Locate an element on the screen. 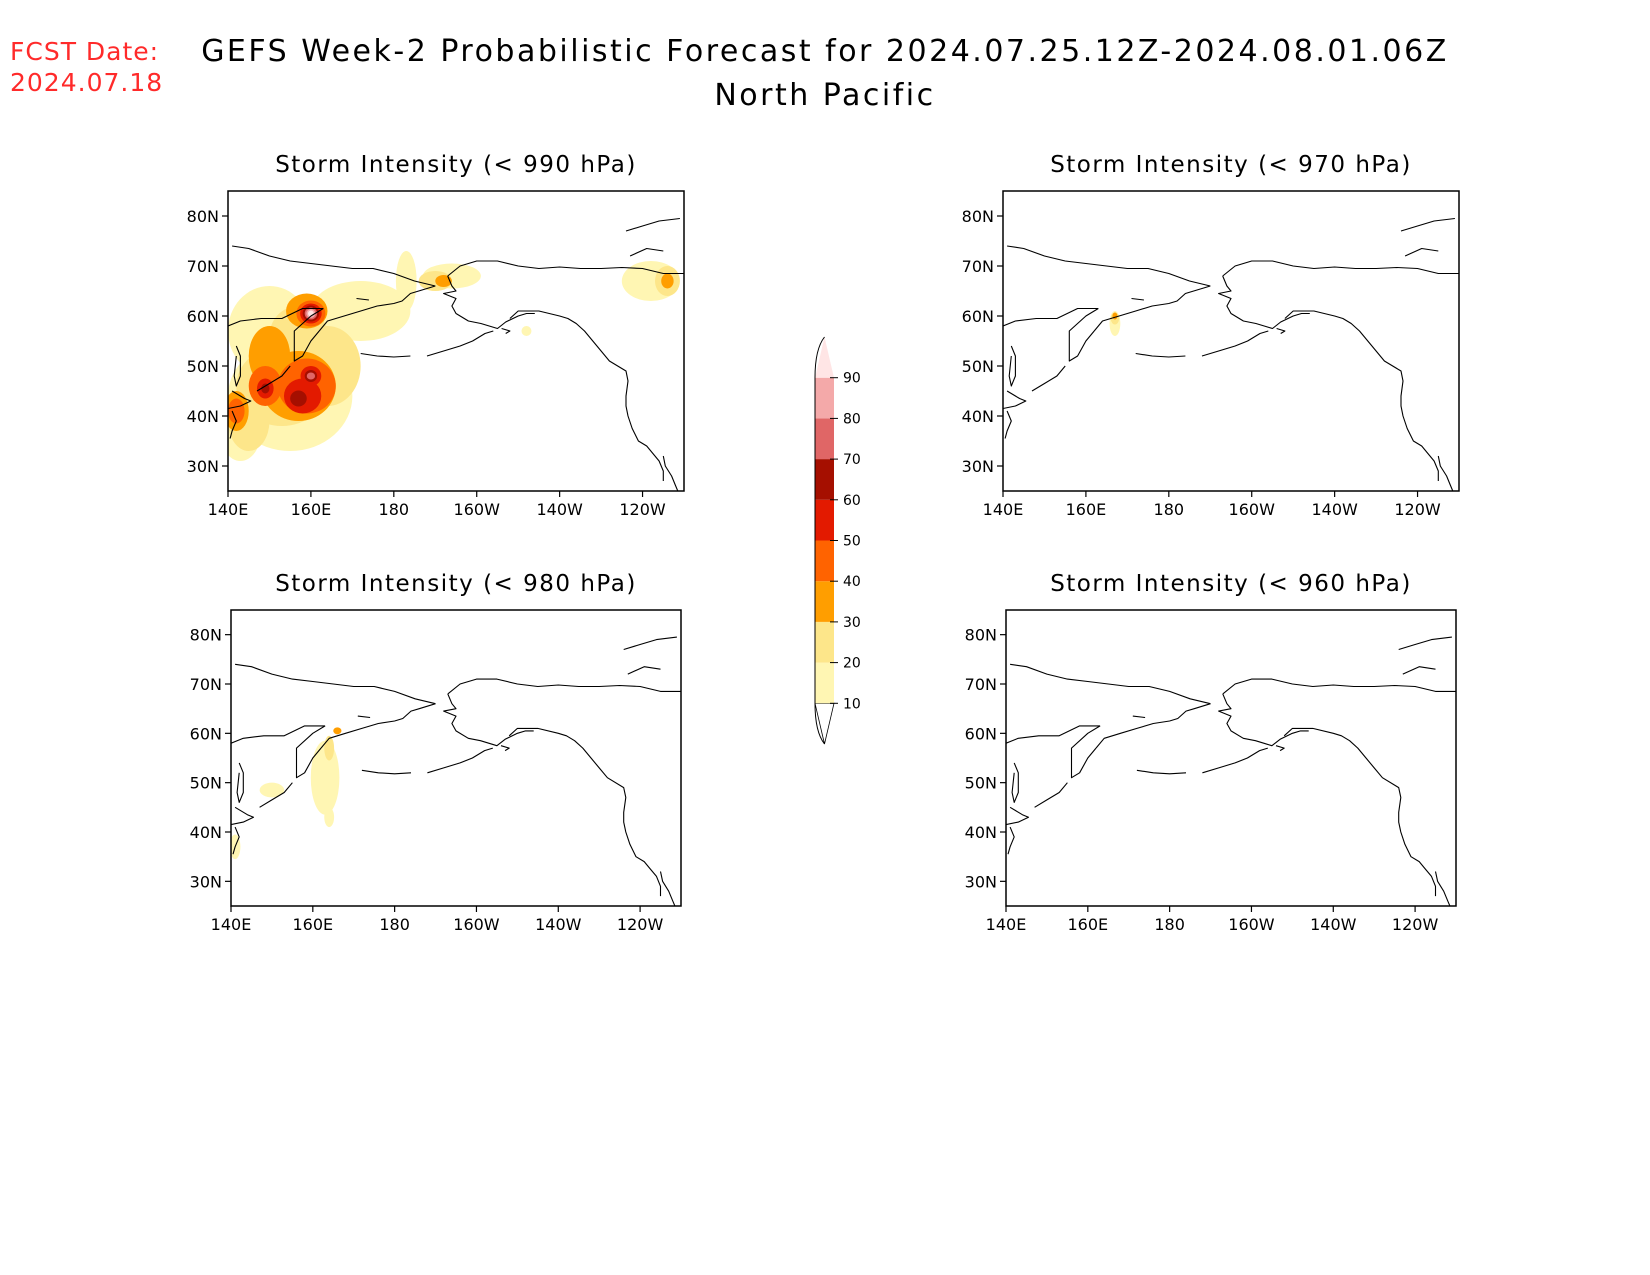 The width and height of the screenshot is (1650, 1275). coastline-kodiak is located at coordinates (1281, 330).